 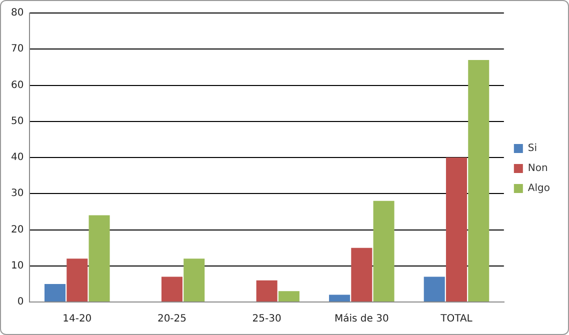 I want to click on x-tick-label: 20-25, so click(x=172, y=319).